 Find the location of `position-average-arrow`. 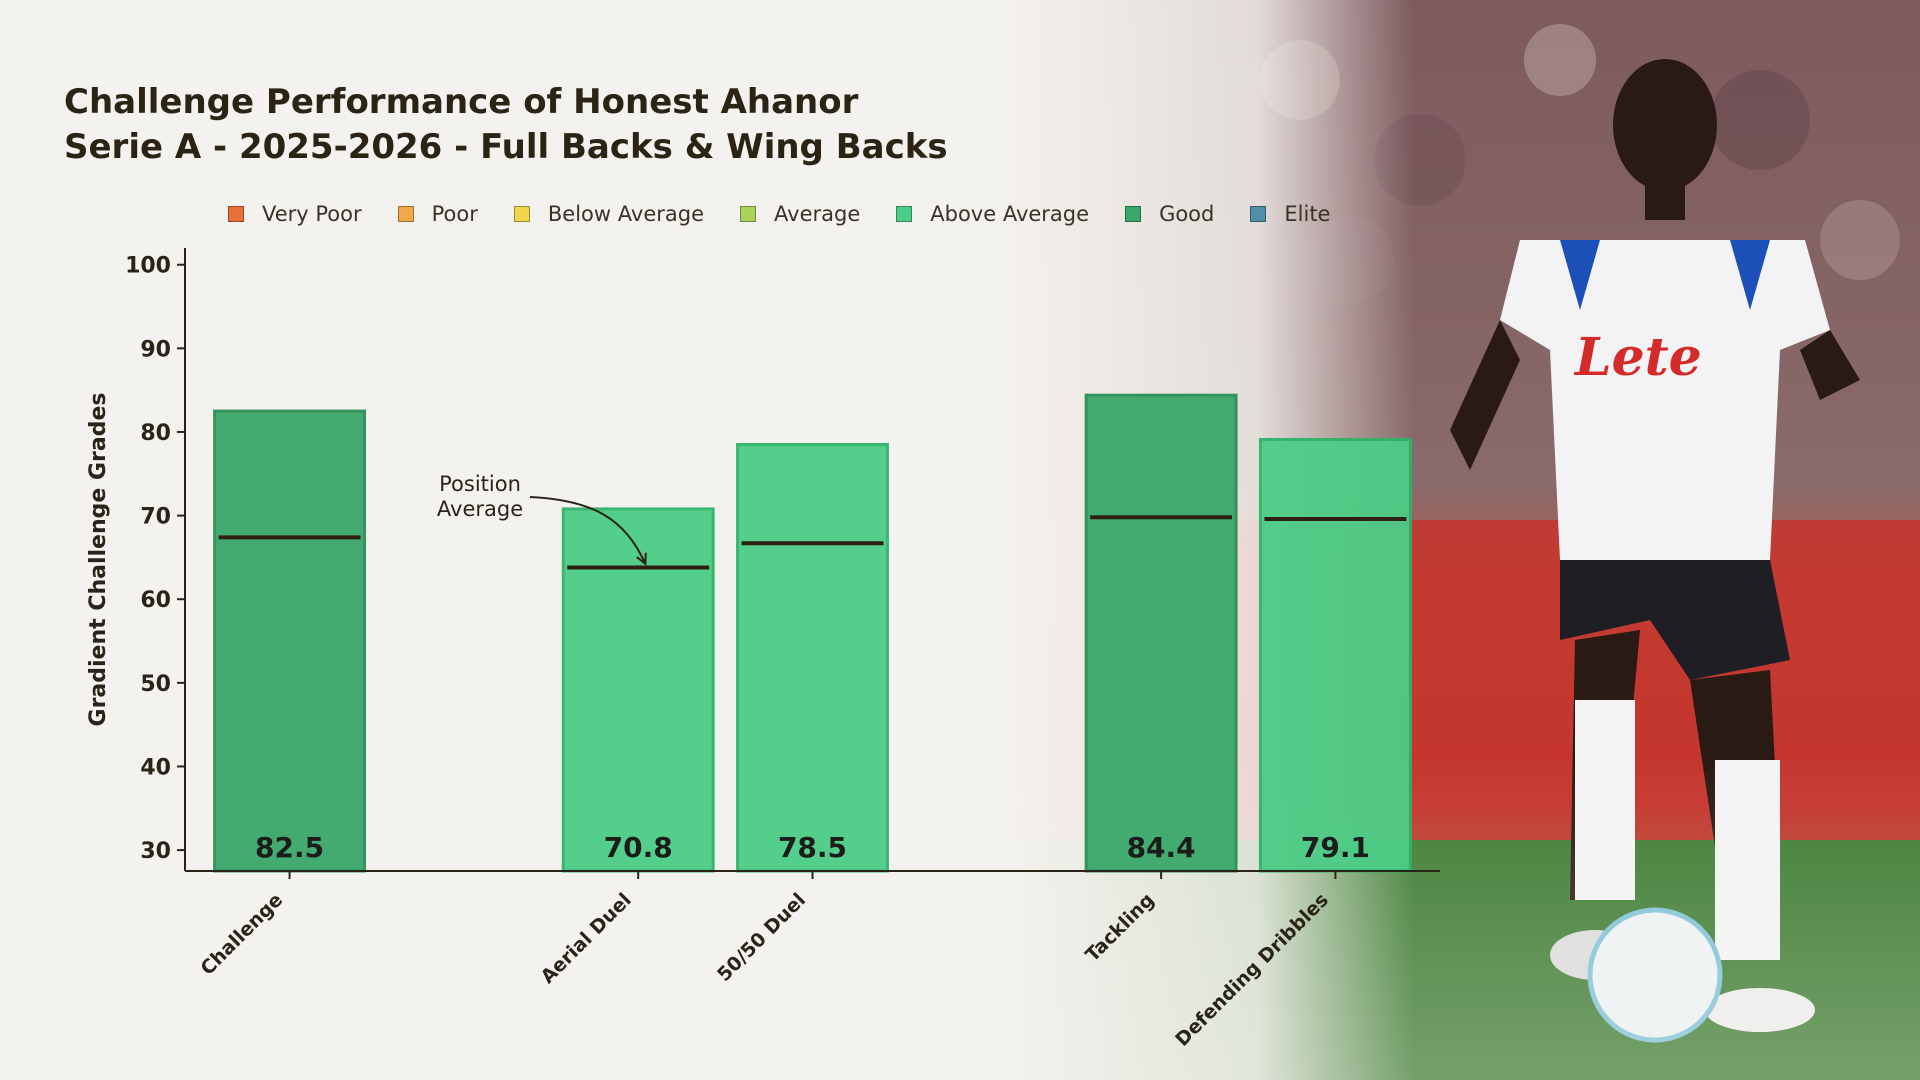

position-average-arrow is located at coordinates (587, 529).